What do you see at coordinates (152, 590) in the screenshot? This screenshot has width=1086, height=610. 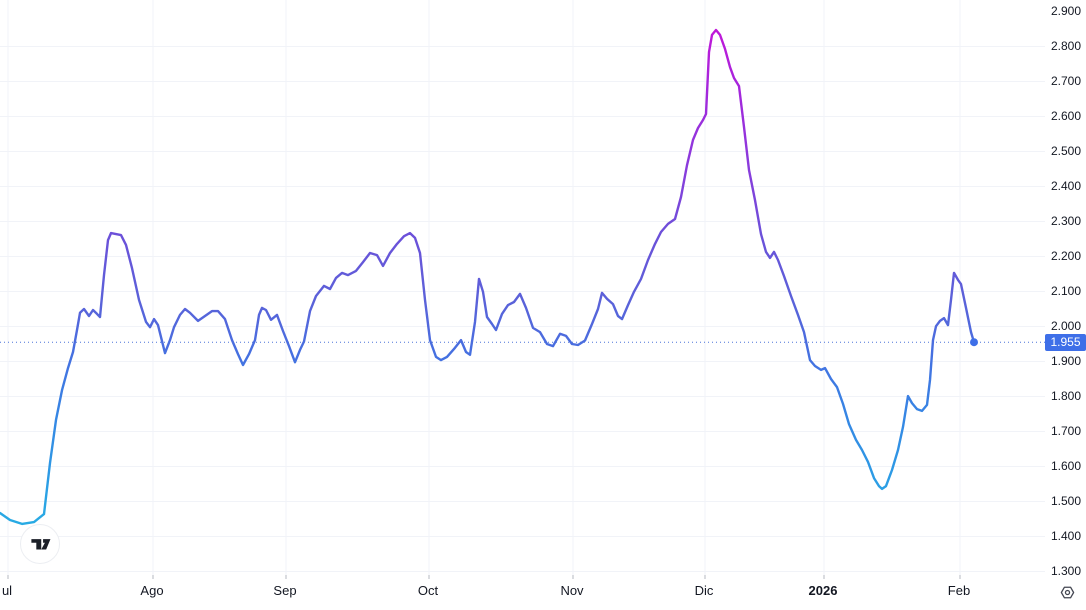 I see `time-tick-label: Ago` at bounding box center [152, 590].